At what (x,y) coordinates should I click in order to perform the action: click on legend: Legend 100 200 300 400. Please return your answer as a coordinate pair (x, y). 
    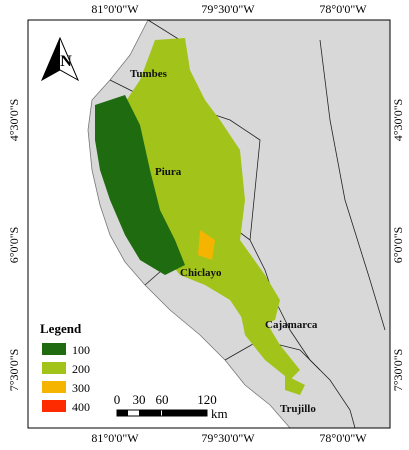
    Looking at the image, I should click on (65, 367).